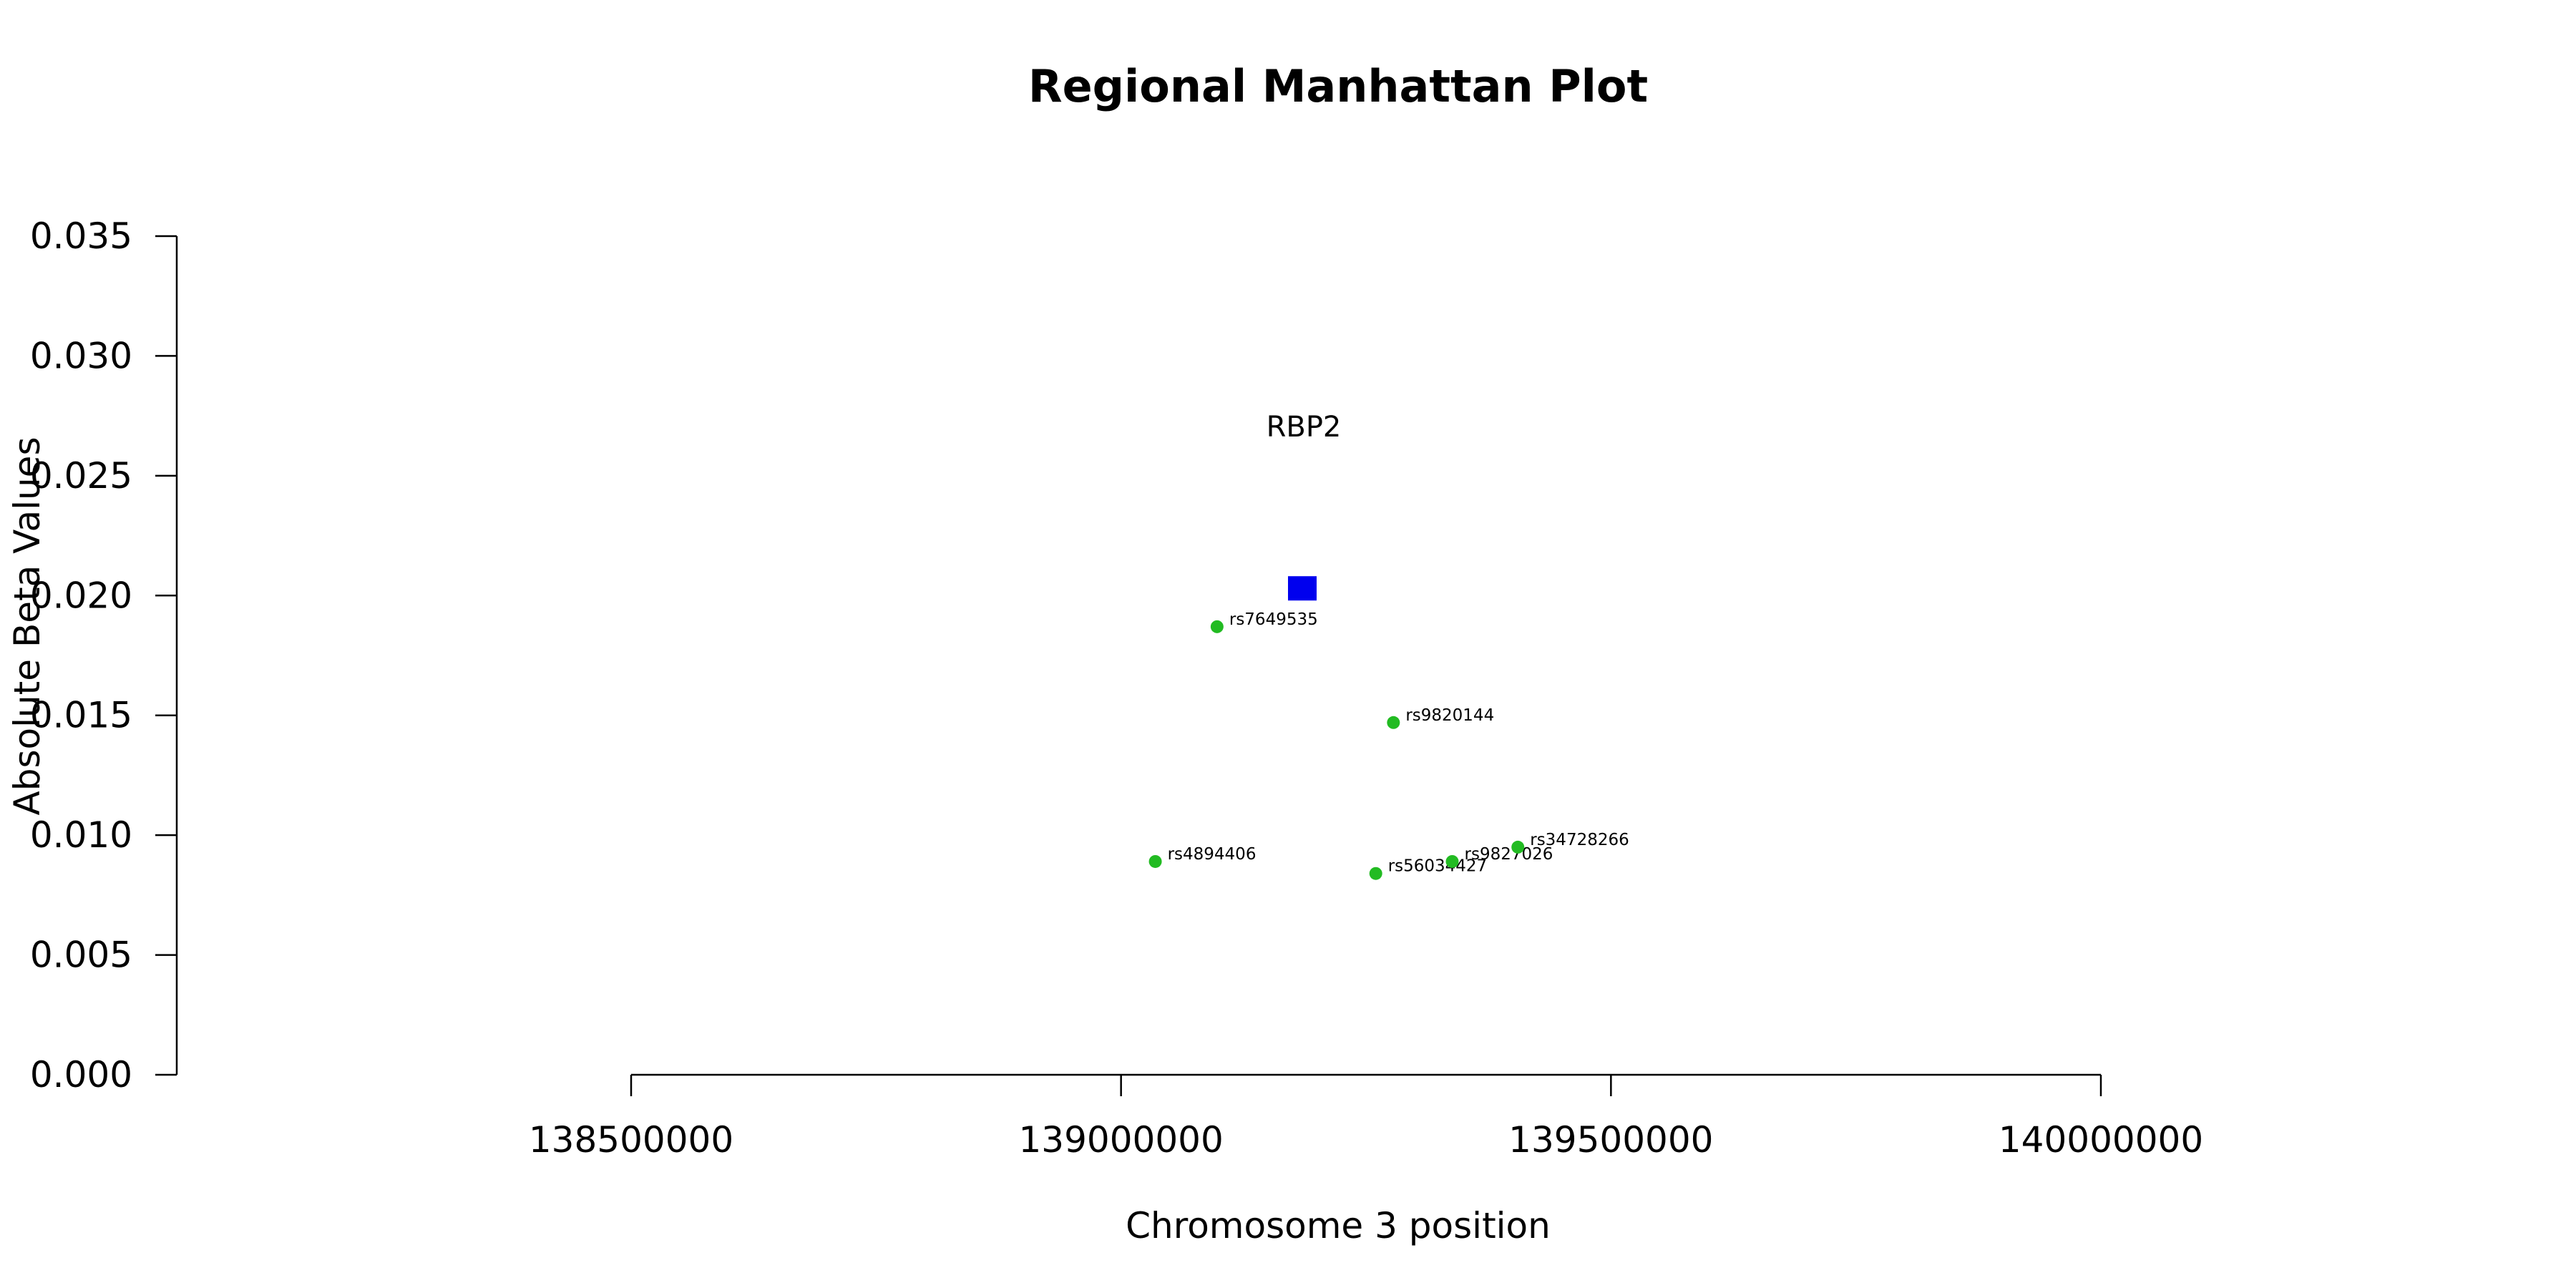  Describe the element at coordinates (103, 655) in the screenshot. I see `y-axis-ticks: 0.000 0.005 0.010 0.015 0.020 0.025 0.030 0.035` at that location.